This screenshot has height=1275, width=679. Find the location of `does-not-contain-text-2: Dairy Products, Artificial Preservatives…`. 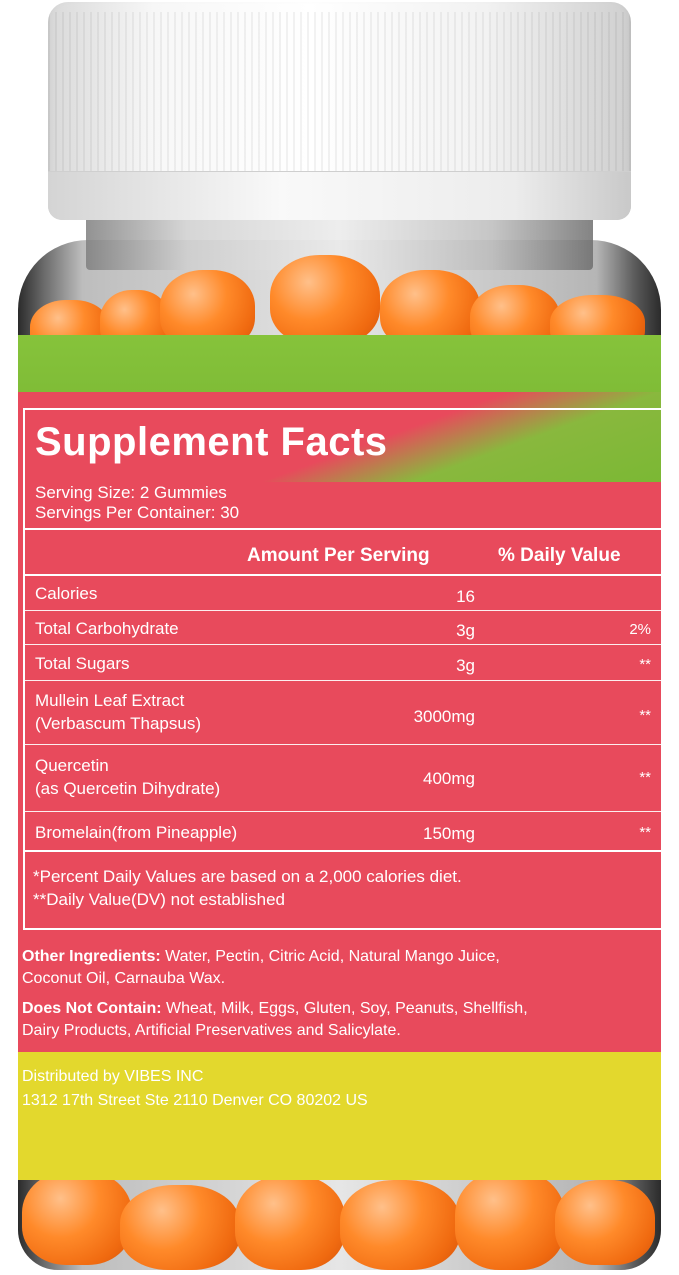

does-not-contain-text-2: Dairy Products, Artificial Preservatives… is located at coordinates (211, 1030).